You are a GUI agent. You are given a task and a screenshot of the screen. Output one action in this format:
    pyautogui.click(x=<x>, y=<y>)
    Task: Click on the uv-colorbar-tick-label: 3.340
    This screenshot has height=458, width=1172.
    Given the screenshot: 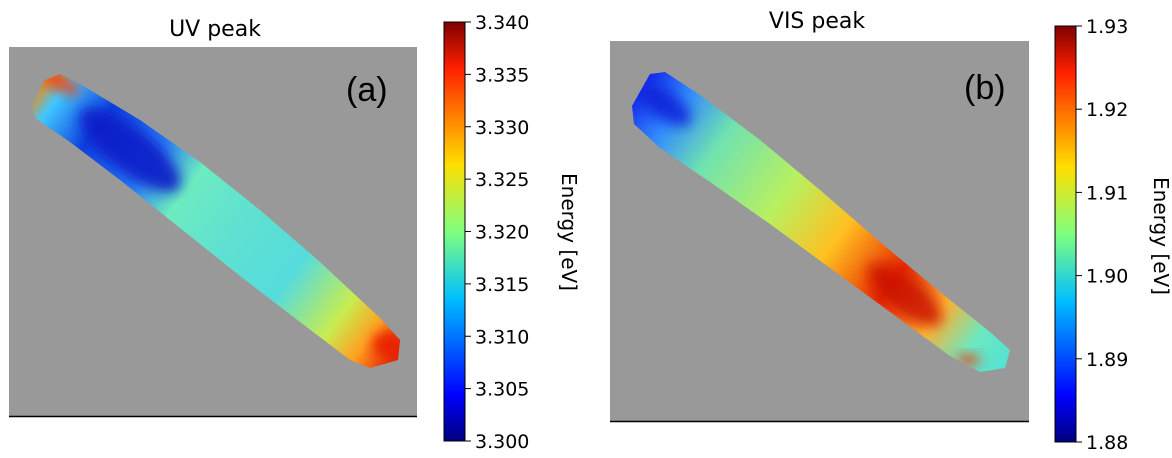 What is the action you would take?
    pyautogui.click(x=502, y=23)
    